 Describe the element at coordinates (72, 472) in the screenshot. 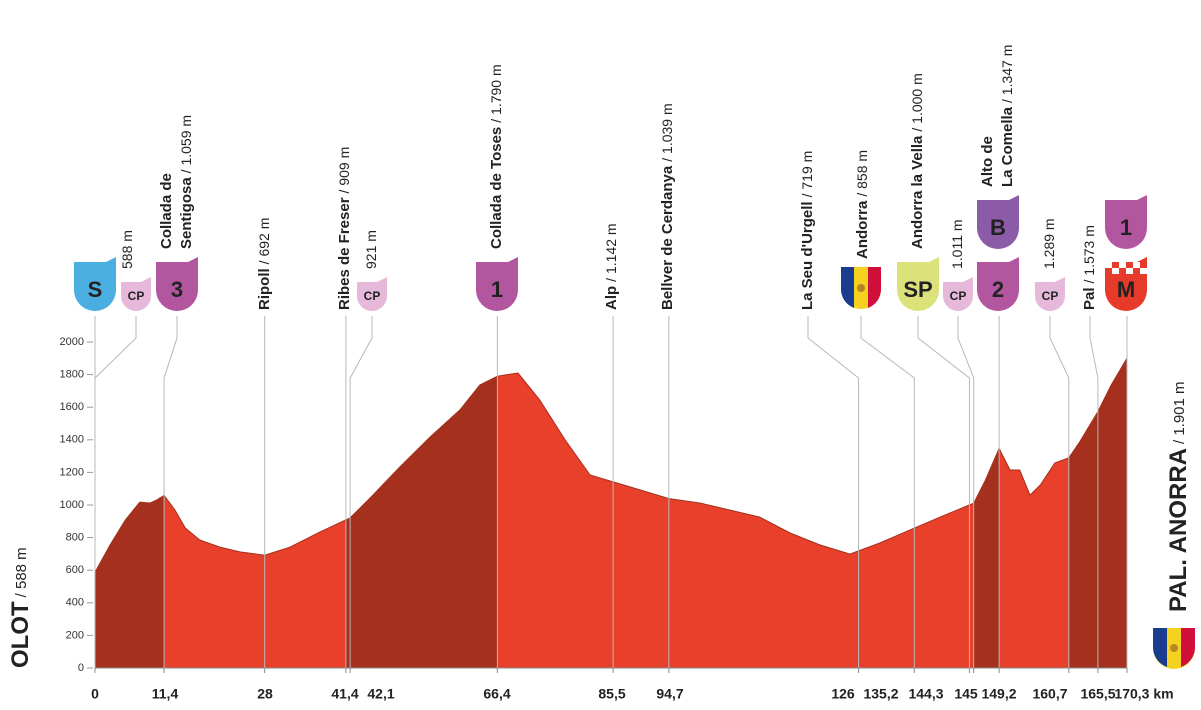

I see `y-tick-label: 1200` at that location.